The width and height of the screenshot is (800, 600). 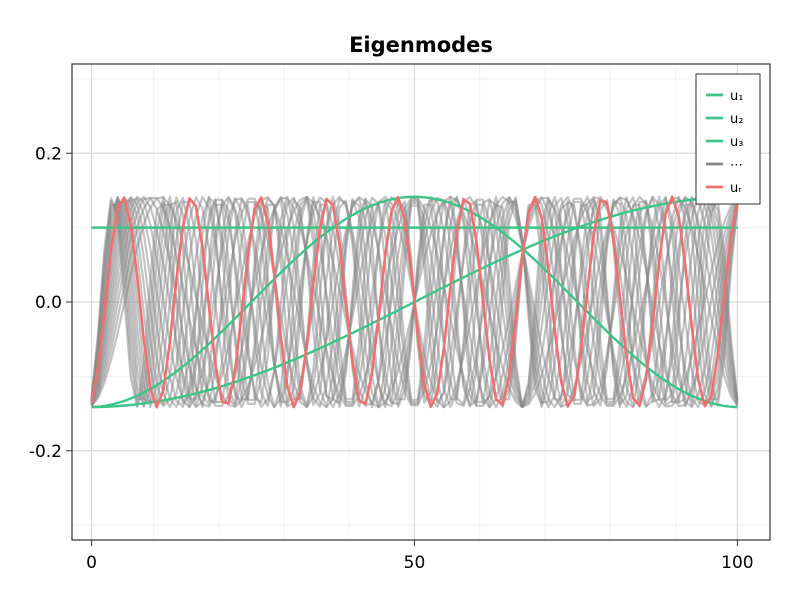 I want to click on y-tick-label: 0.0, so click(x=48, y=303).